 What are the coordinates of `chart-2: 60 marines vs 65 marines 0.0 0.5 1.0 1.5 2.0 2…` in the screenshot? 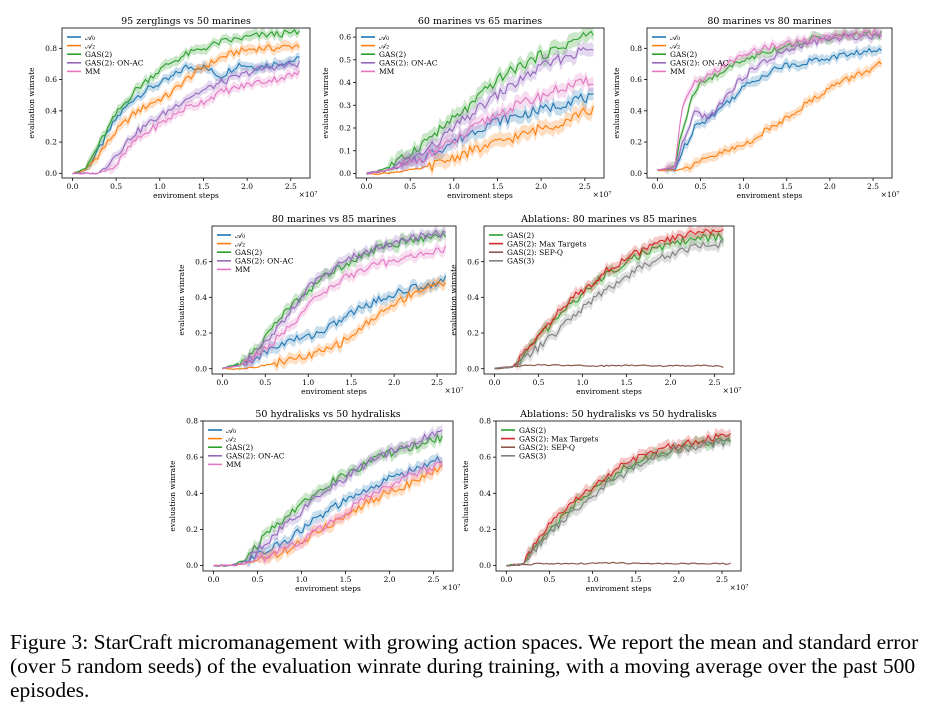 It's located at (466, 108).